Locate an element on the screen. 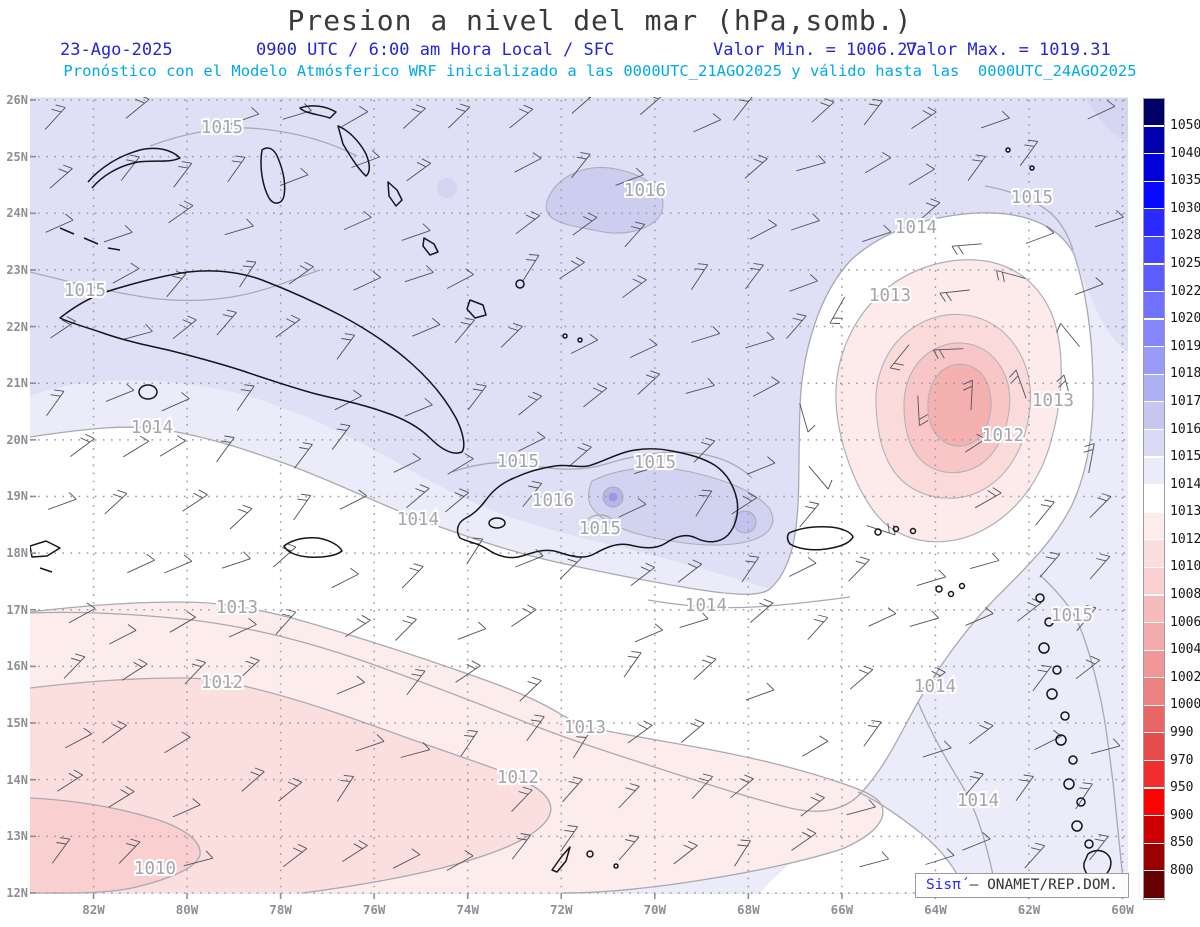 The width and height of the screenshot is (1200, 927). colorbar-value: 1017 is located at coordinates (1185, 401).